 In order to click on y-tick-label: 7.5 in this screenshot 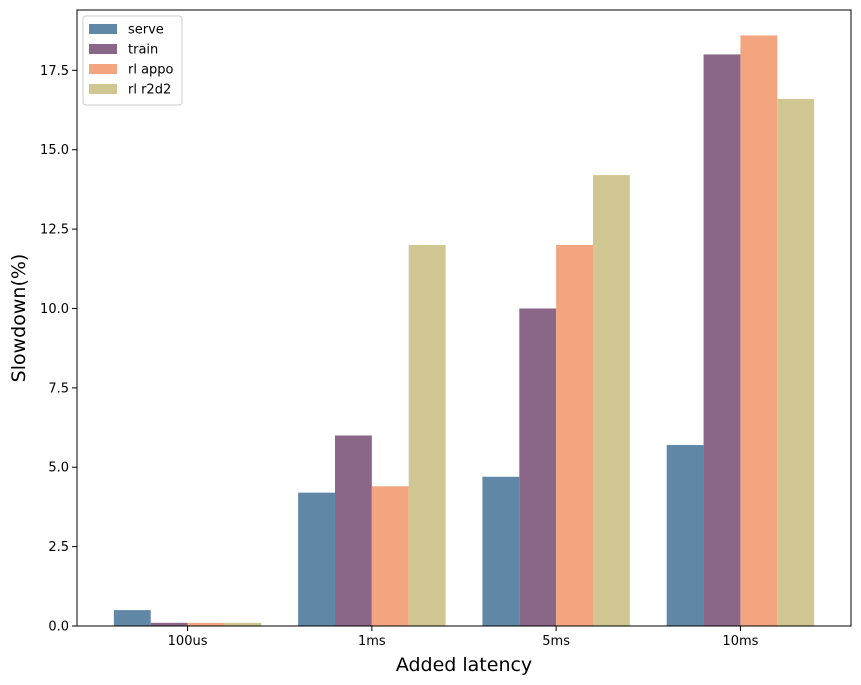, I will do `click(58, 388)`.